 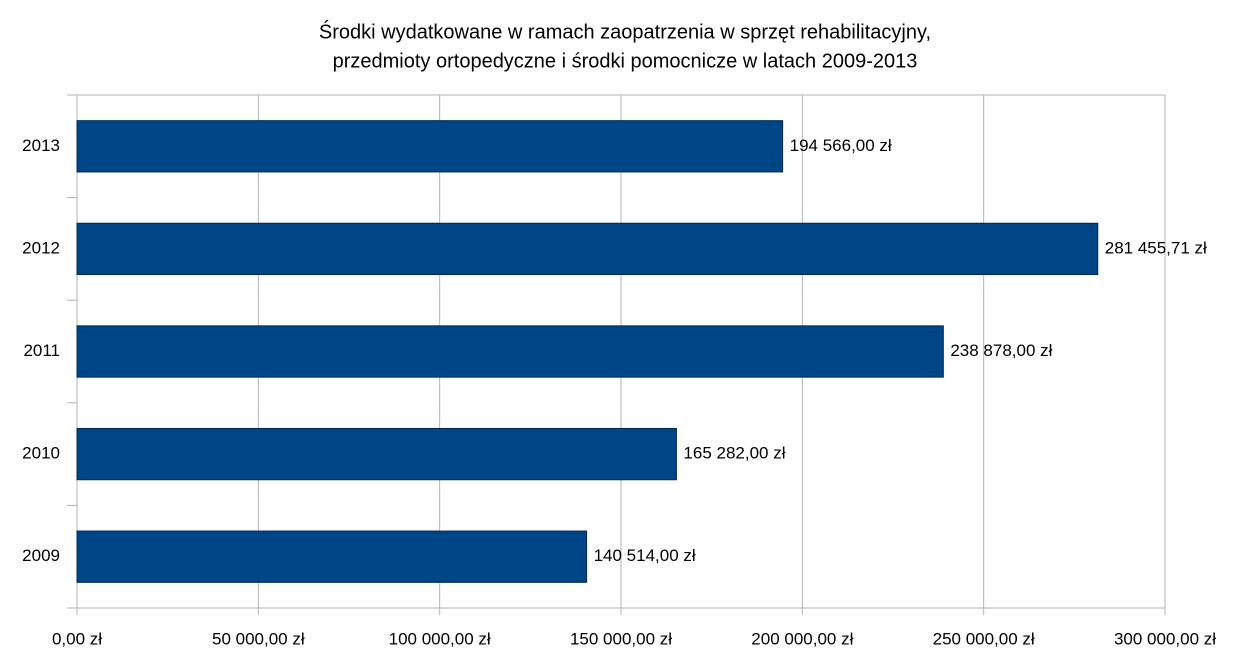 What do you see at coordinates (802, 638) in the screenshot?
I see `x-tick-label: 200 000,00 zł` at bounding box center [802, 638].